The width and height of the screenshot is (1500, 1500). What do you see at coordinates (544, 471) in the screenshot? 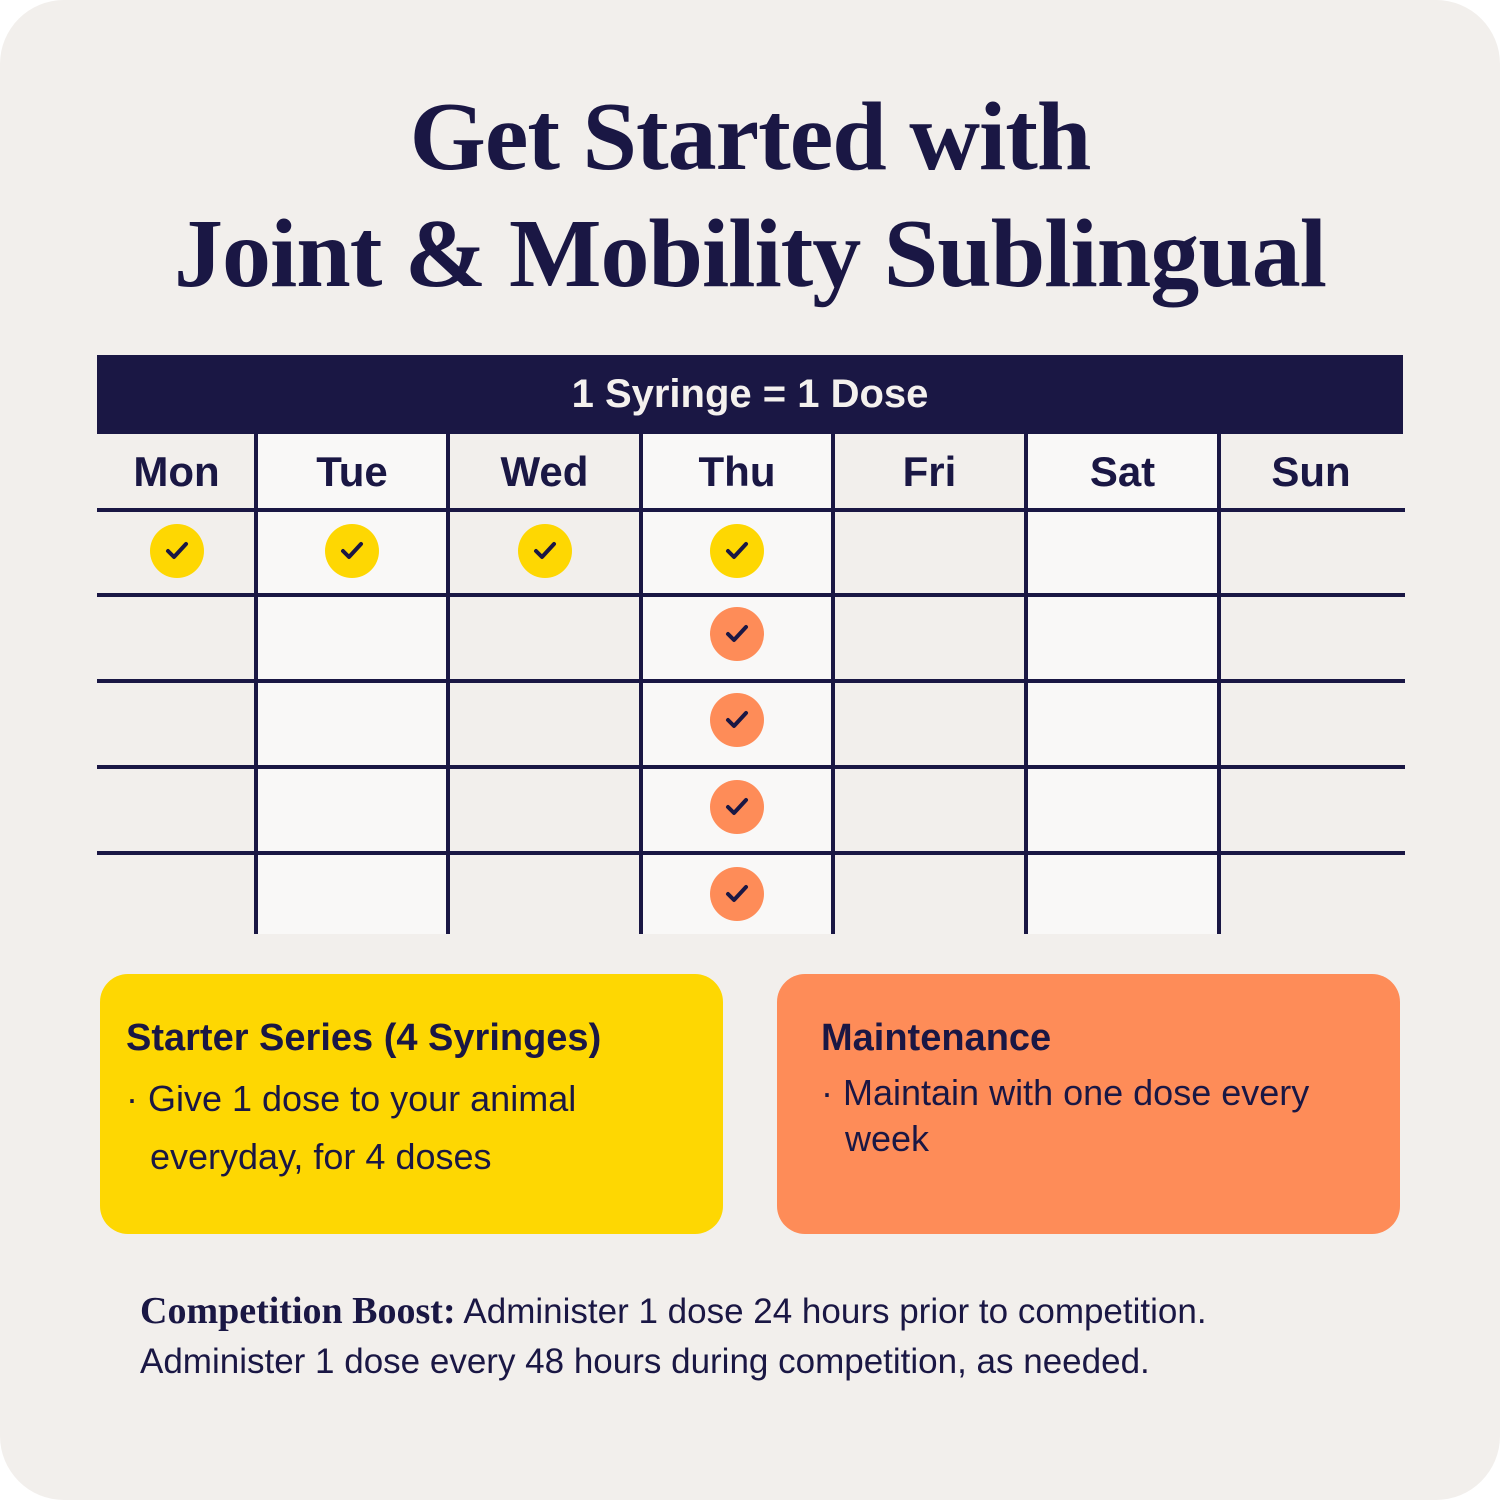
I see `day-header-wed: Wed` at bounding box center [544, 471].